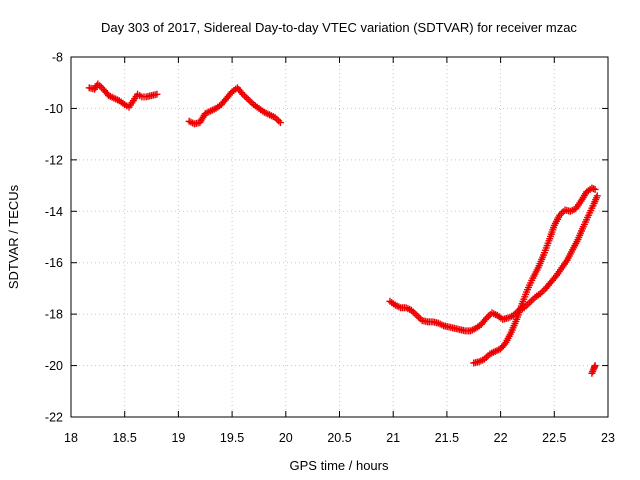 Image resolution: width=640 pixels, height=480 pixels. Describe the element at coordinates (54, 109) in the screenshot. I see `y-tick-label: -10` at that location.